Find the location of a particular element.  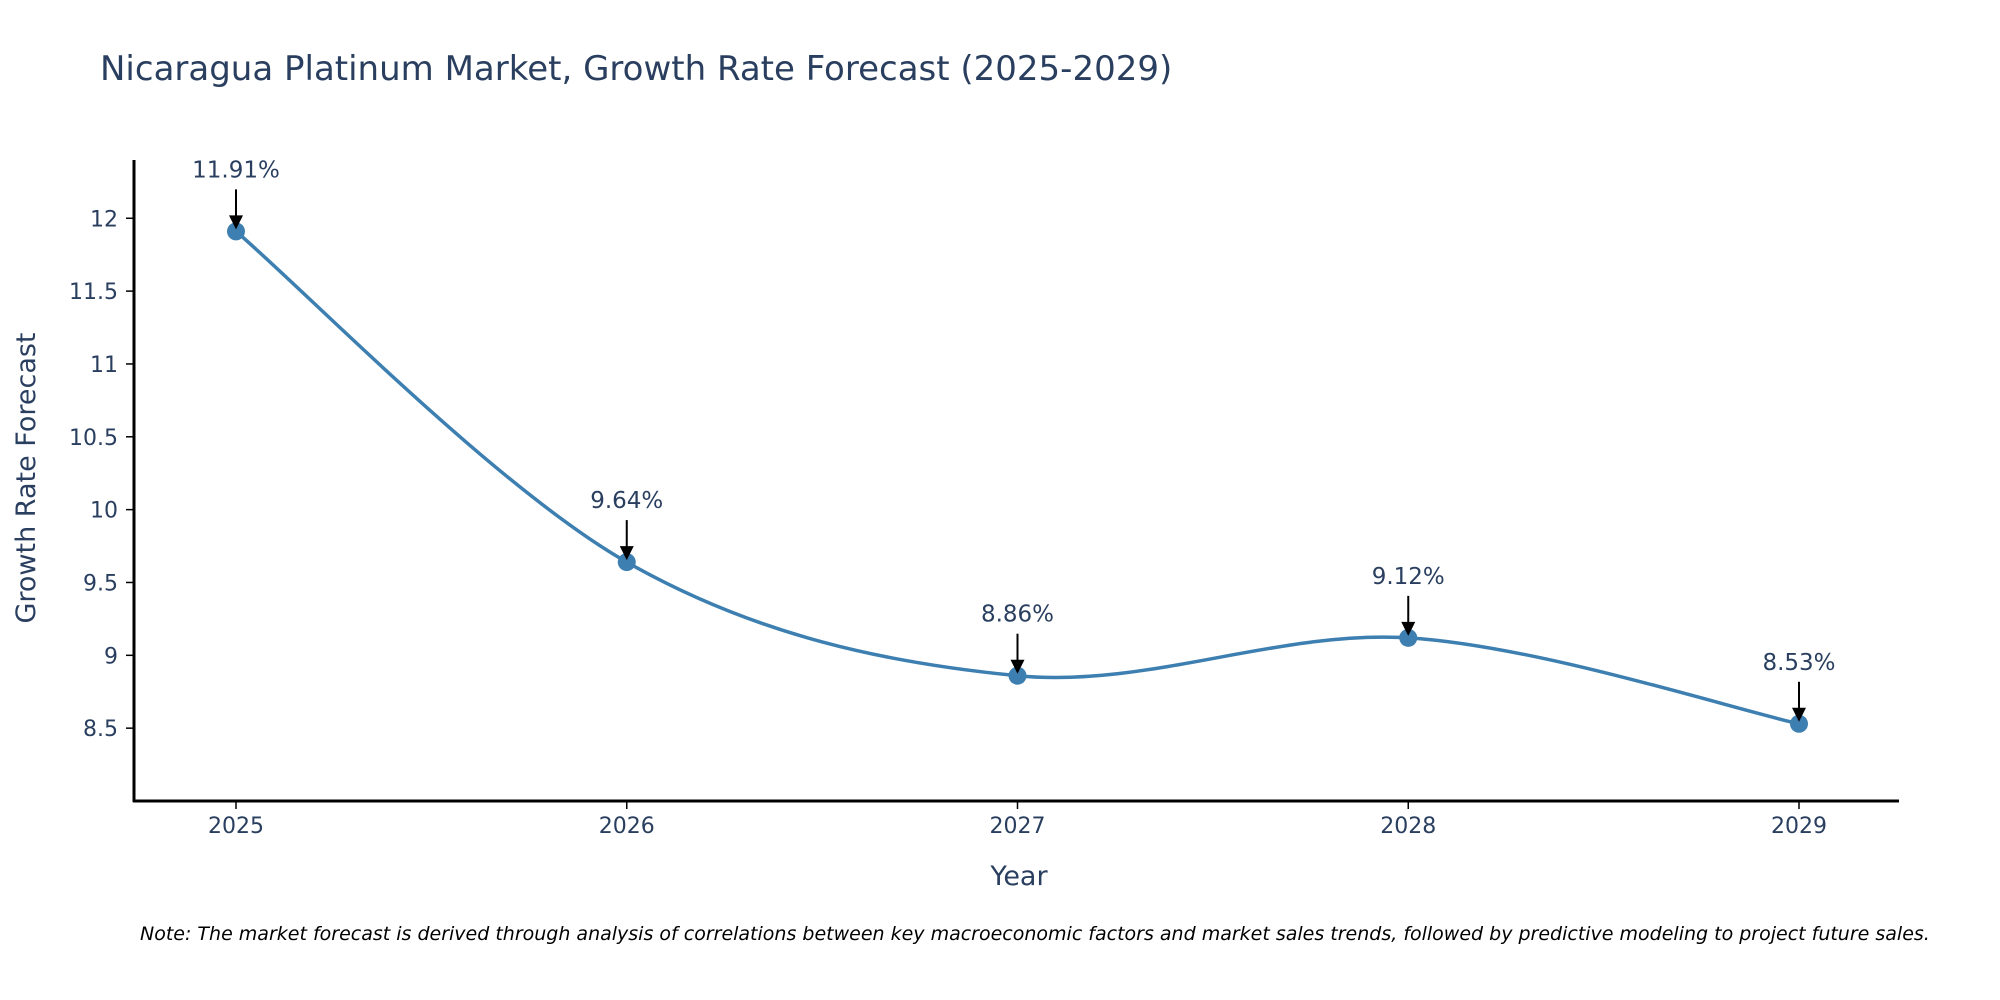

data-label: 9.64% is located at coordinates (626, 501).